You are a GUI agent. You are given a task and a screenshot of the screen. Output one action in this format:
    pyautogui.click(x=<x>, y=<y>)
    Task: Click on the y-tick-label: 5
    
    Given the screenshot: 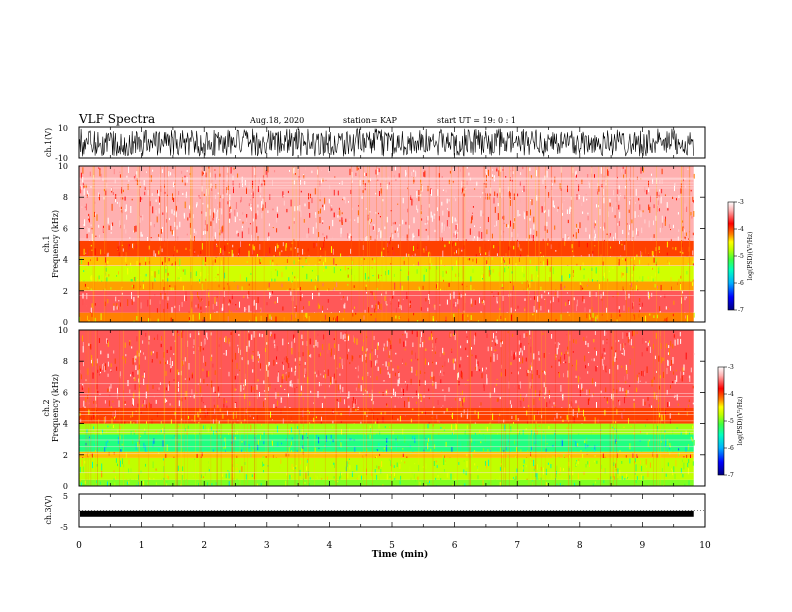 What is the action you would take?
    pyautogui.click(x=65, y=496)
    